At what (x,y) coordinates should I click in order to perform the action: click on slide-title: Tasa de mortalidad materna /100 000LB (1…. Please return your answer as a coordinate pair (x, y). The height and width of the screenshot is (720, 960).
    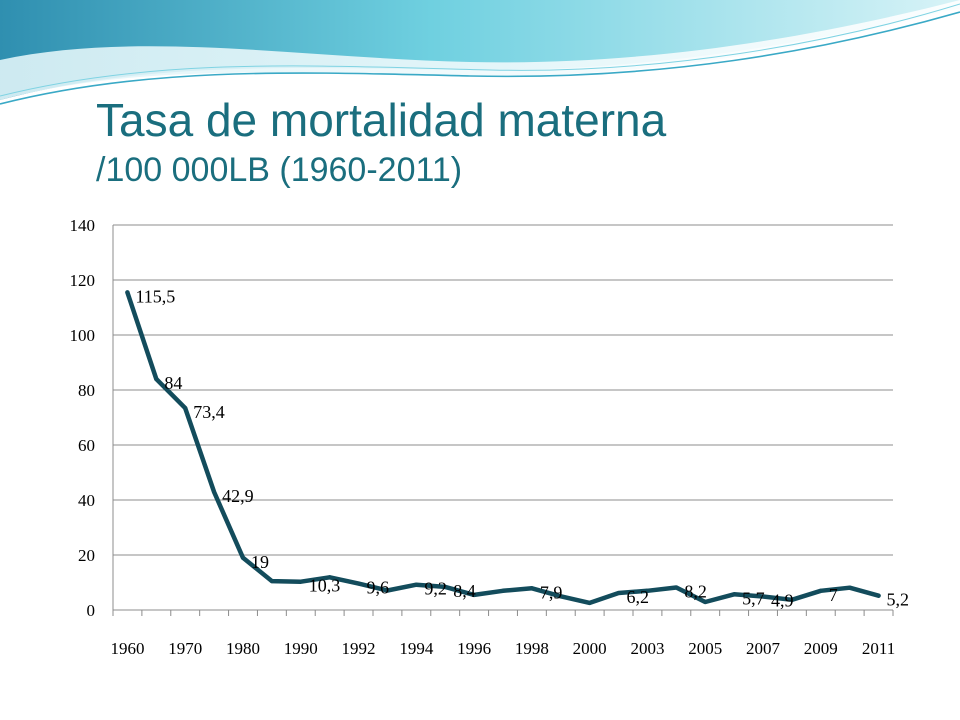
    Looking at the image, I should click on (381, 142).